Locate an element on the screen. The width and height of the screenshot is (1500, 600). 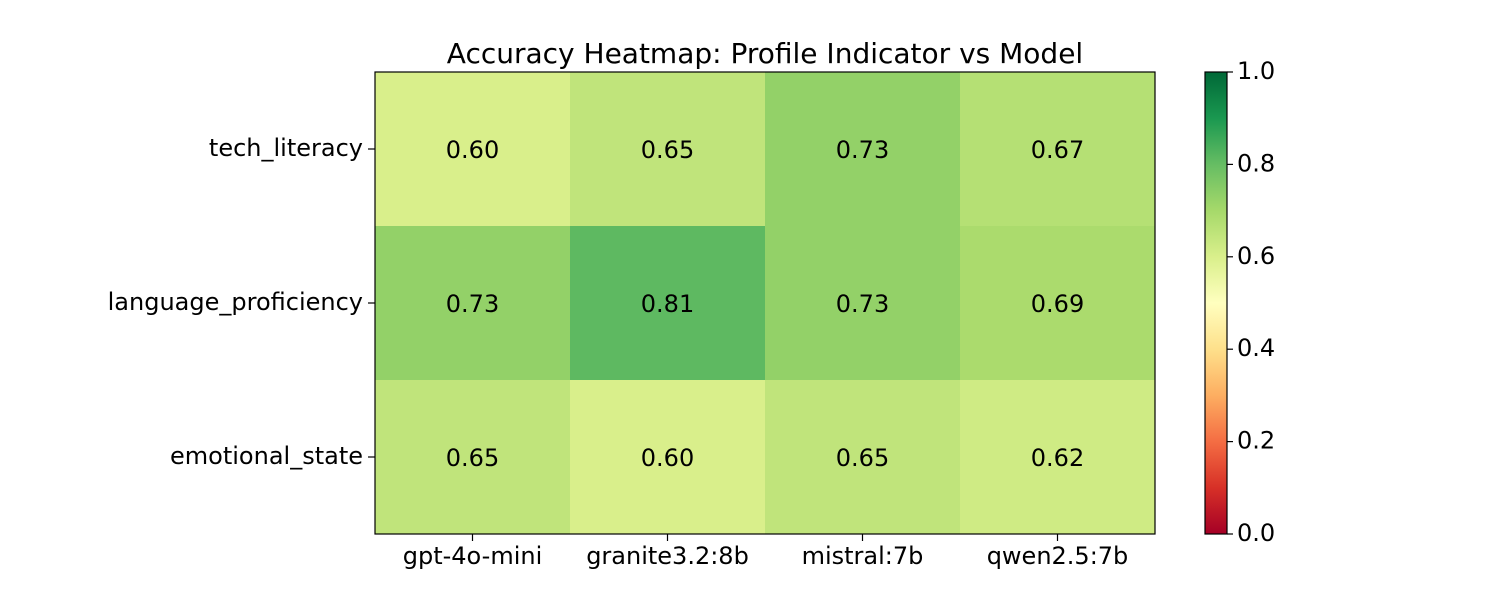
x-tick-label: mistral:7b is located at coordinates (863, 556).